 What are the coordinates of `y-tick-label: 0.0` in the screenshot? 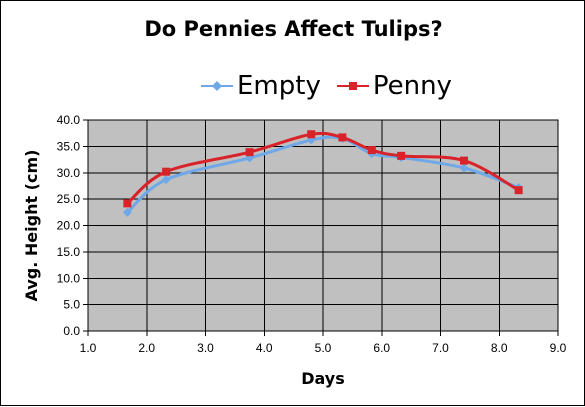 It's located at (71, 331).